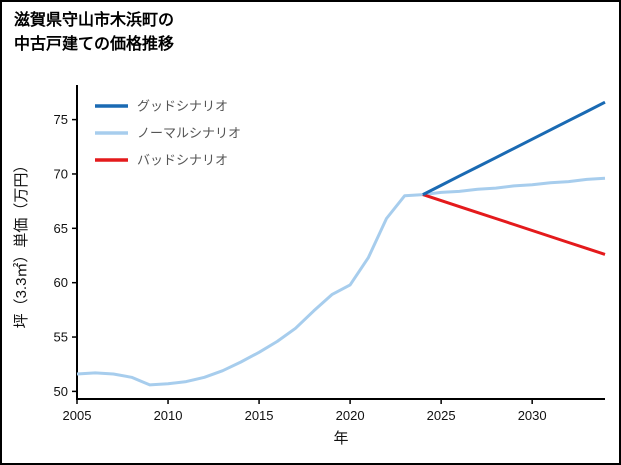 The height and width of the screenshot is (465, 621). What do you see at coordinates (168, 415) in the screenshot?
I see `x-tick-label: 2010` at bounding box center [168, 415].